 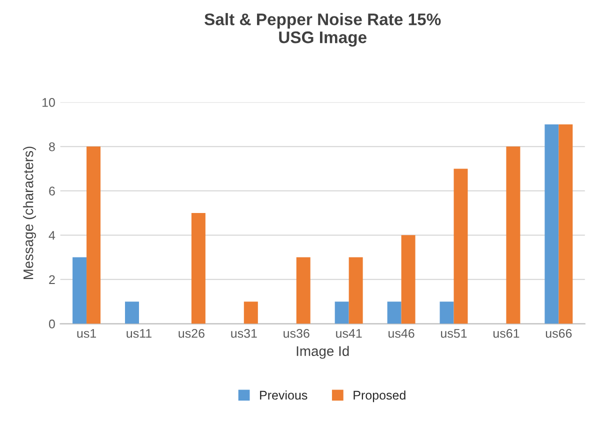 What do you see at coordinates (52, 235) in the screenshot?
I see `y-tick-label: 4` at bounding box center [52, 235].